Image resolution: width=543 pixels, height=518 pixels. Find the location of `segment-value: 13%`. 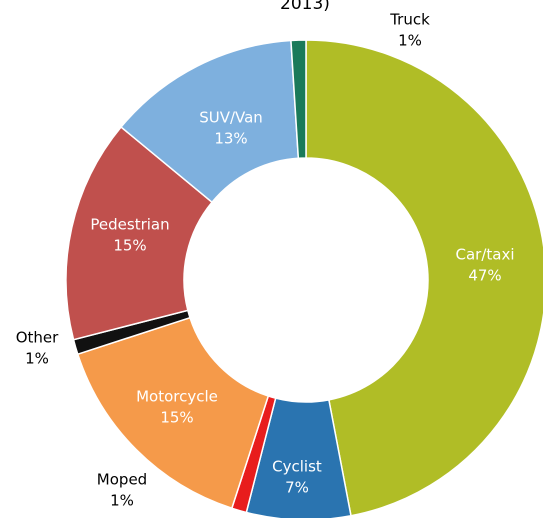

segment-value: 13% is located at coordinates (230, 139).